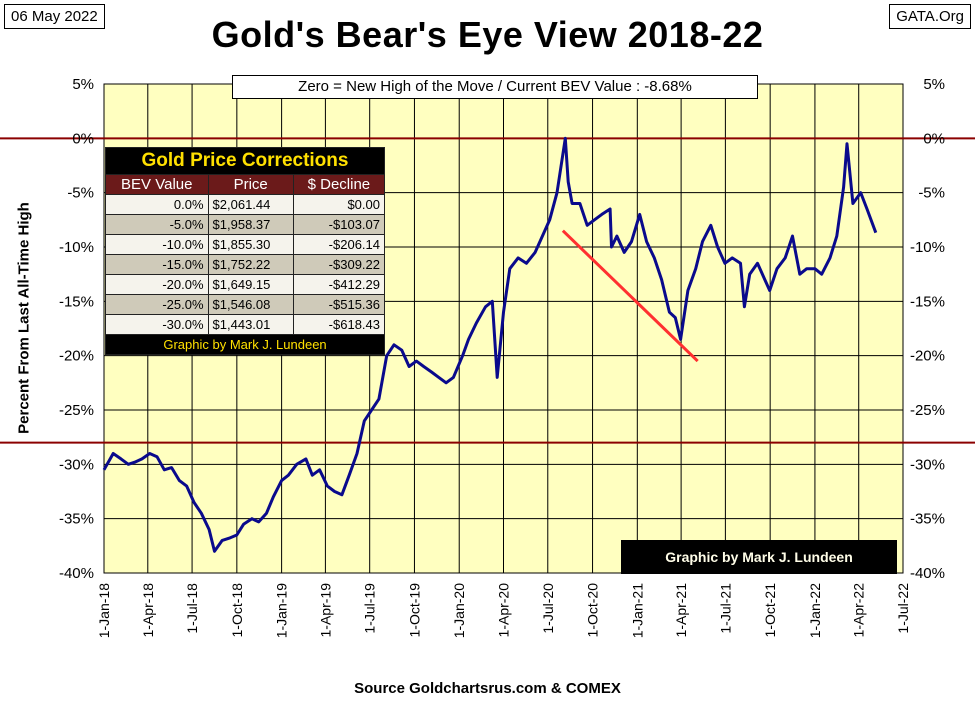 The height and width of the screenshot is (709, 975). Describe the element at coordinates (250, 204) in the screenshot. I see `table-cell-price: $2,061.44` at that location.